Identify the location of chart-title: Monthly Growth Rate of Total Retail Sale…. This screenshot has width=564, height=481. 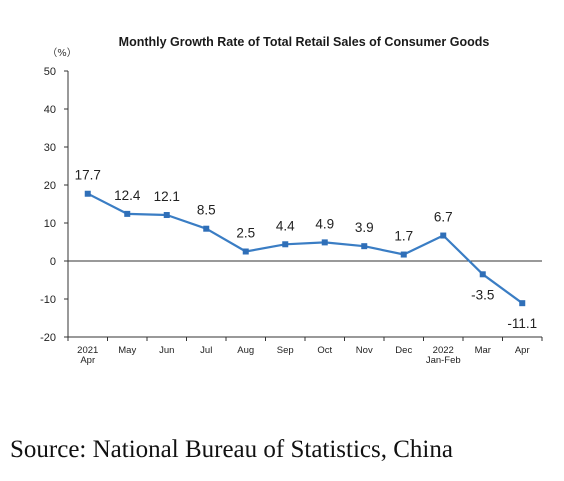
(304, 42).